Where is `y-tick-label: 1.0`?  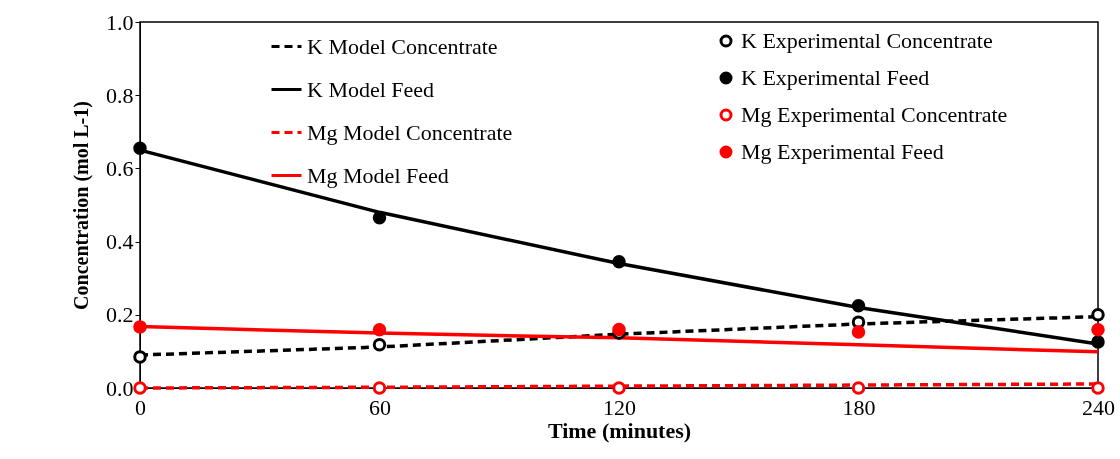
y-tick-label: 1.0 is located at coordinates (120, 22).